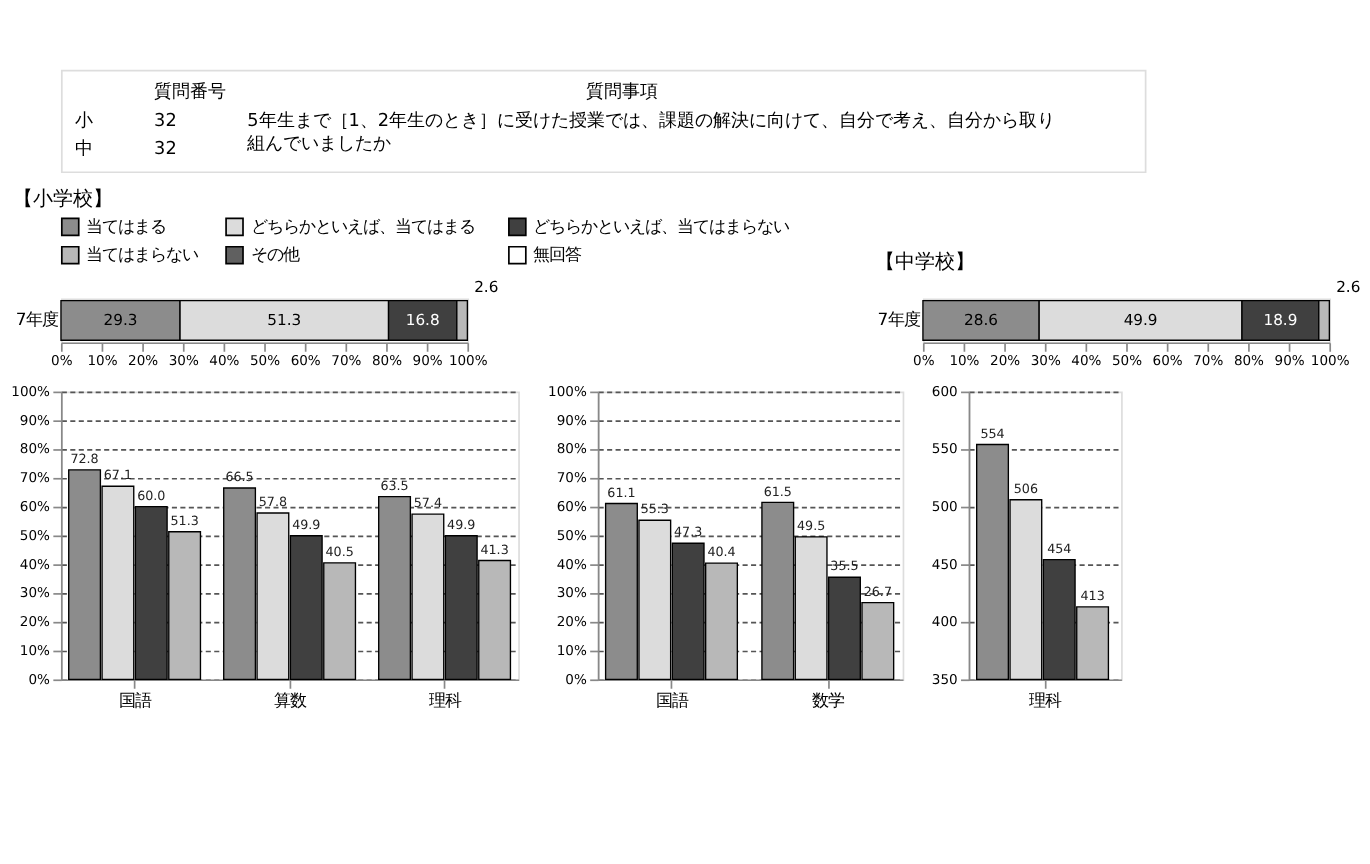  Describe the element at coordinates (422, 320) in the screenshot. I see `data-label: 16.8` at that location.